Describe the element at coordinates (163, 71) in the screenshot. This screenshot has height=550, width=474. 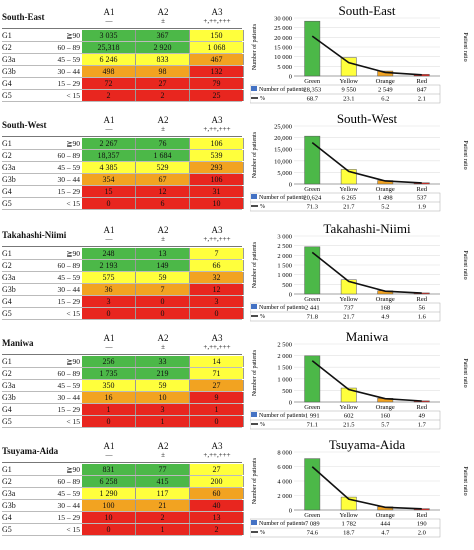
I see `risk-cell: 98` at that location.